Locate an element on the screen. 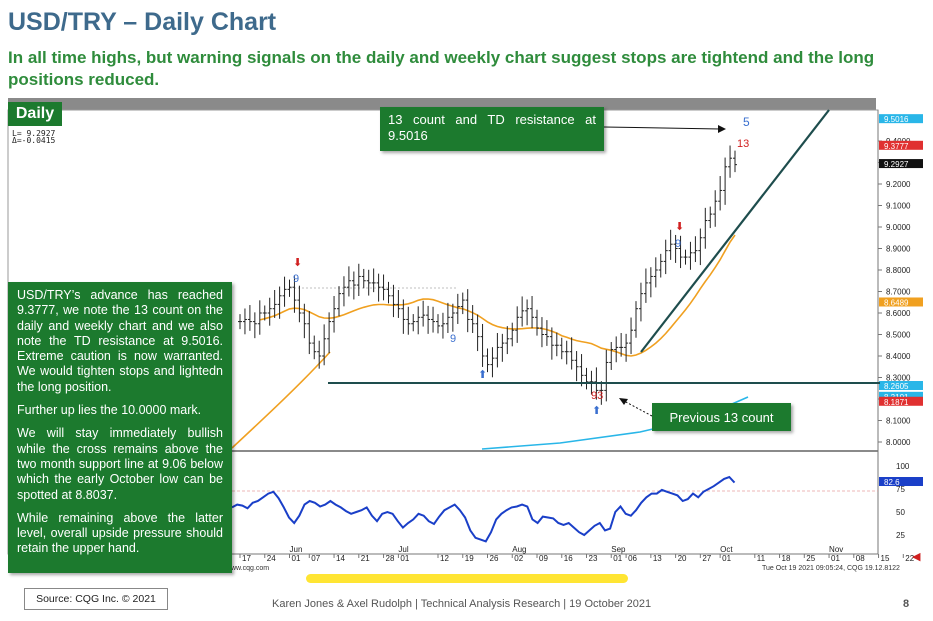 This screenshot has height=621, width=933. month-label: Aug is located at coordinates (519, 549).